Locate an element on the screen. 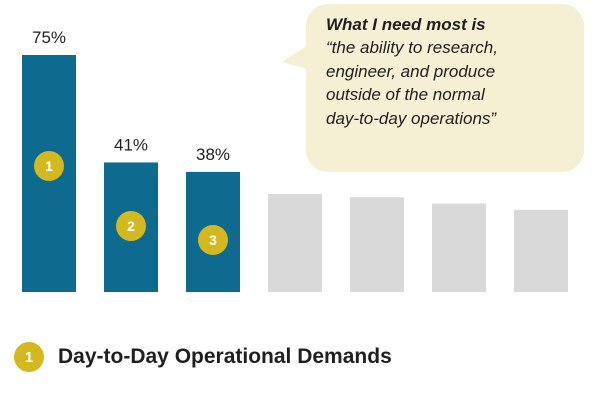 The height and width of the screenshot is (400, 600). legend-label: Day-to-Day Operational Demands is located at coordinates (225, 356).